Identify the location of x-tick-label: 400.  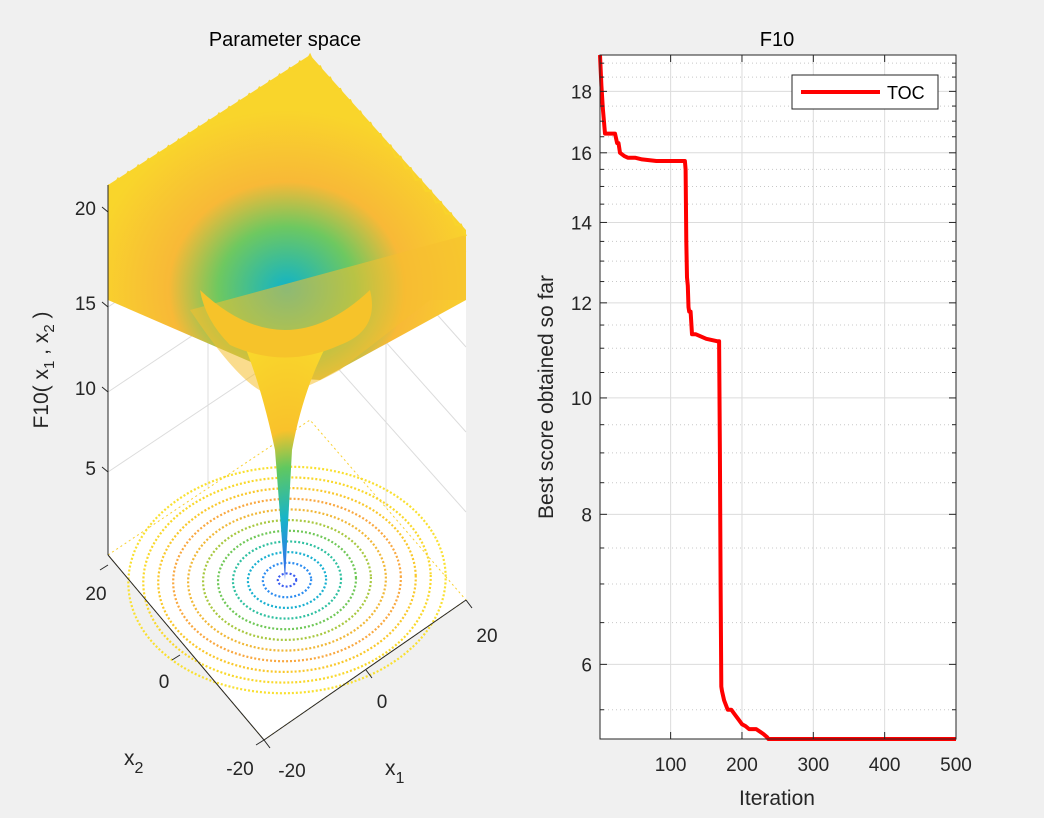
(885, 765).